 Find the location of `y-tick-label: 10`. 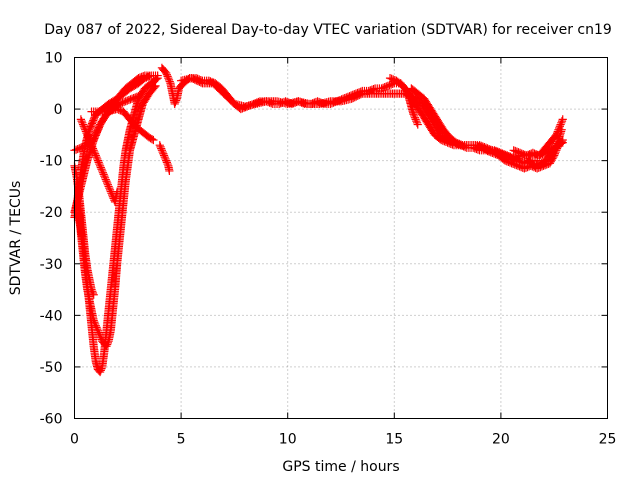

y-tick-label: 10 is located at coordinates (54, 59).